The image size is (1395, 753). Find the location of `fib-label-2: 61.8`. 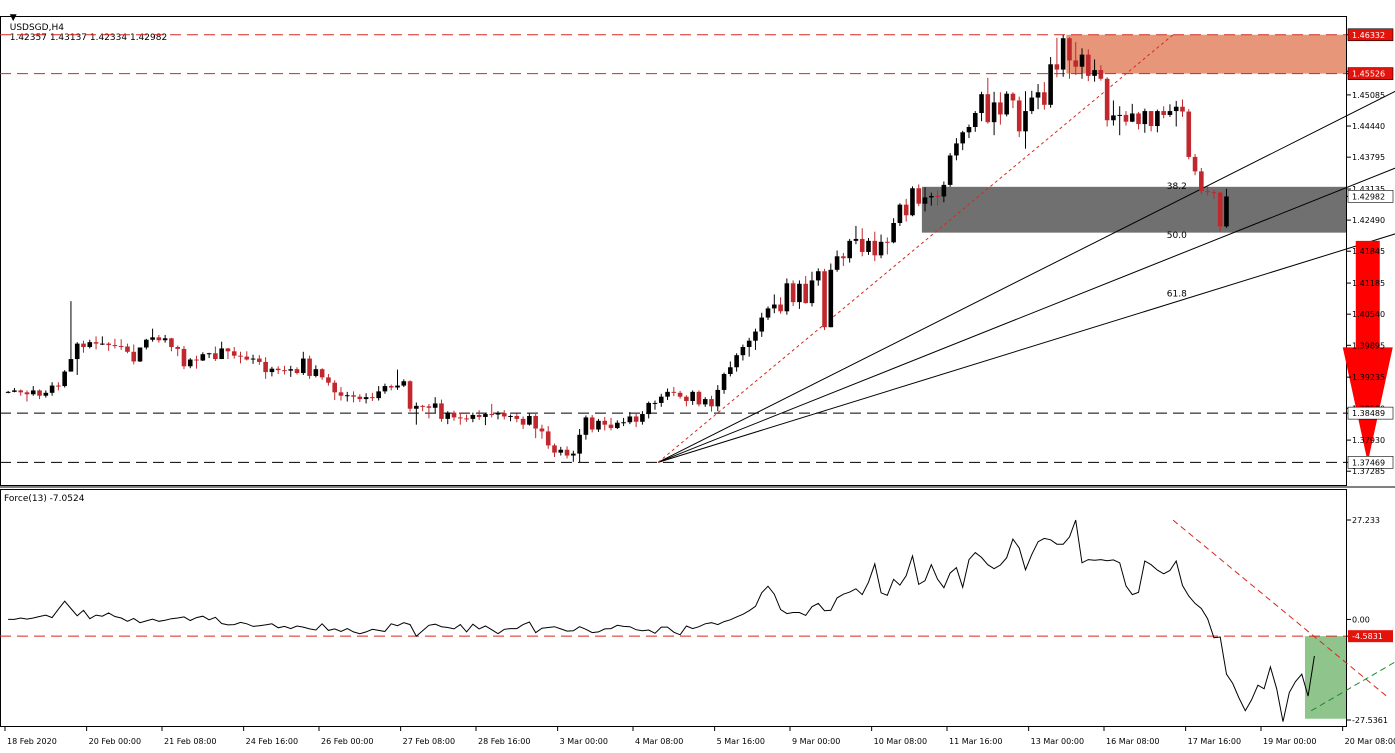

fib-label-2: 61.8 is located at coordinates (1177, 294).